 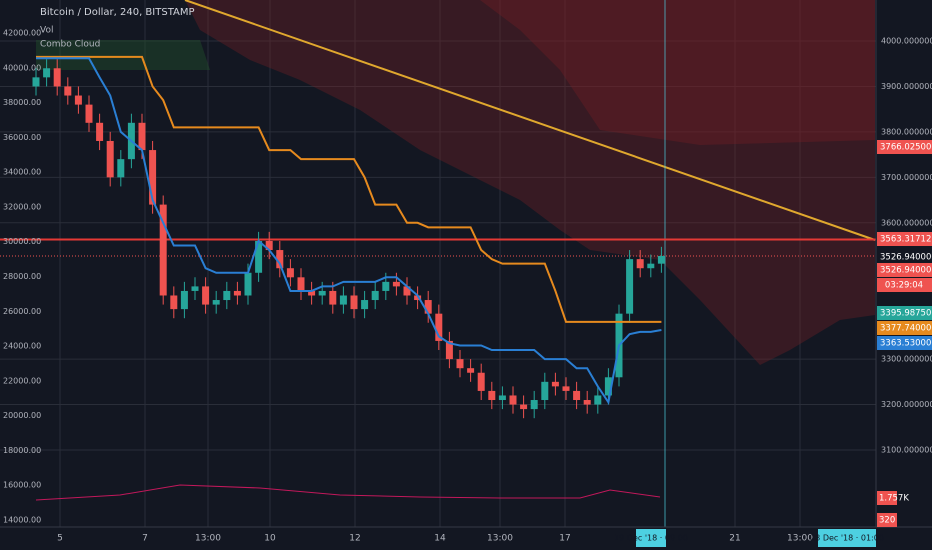 What do you see at coordinates (22, 485) in the screenshot?
I see `y-tick-label: 16000.00` at bounding box center [22, 485].